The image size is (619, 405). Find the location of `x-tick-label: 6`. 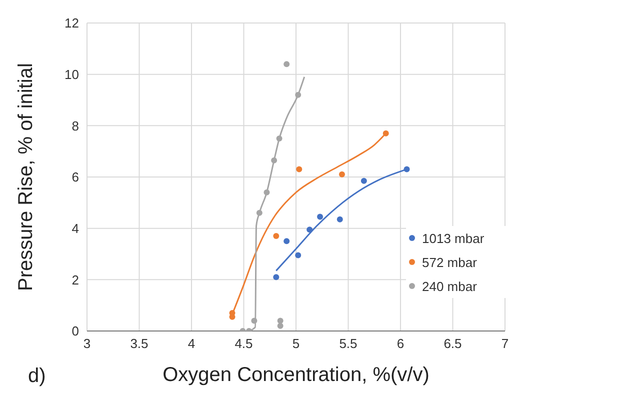

x-tick-label: 6 is located at coordinates (400, 344).